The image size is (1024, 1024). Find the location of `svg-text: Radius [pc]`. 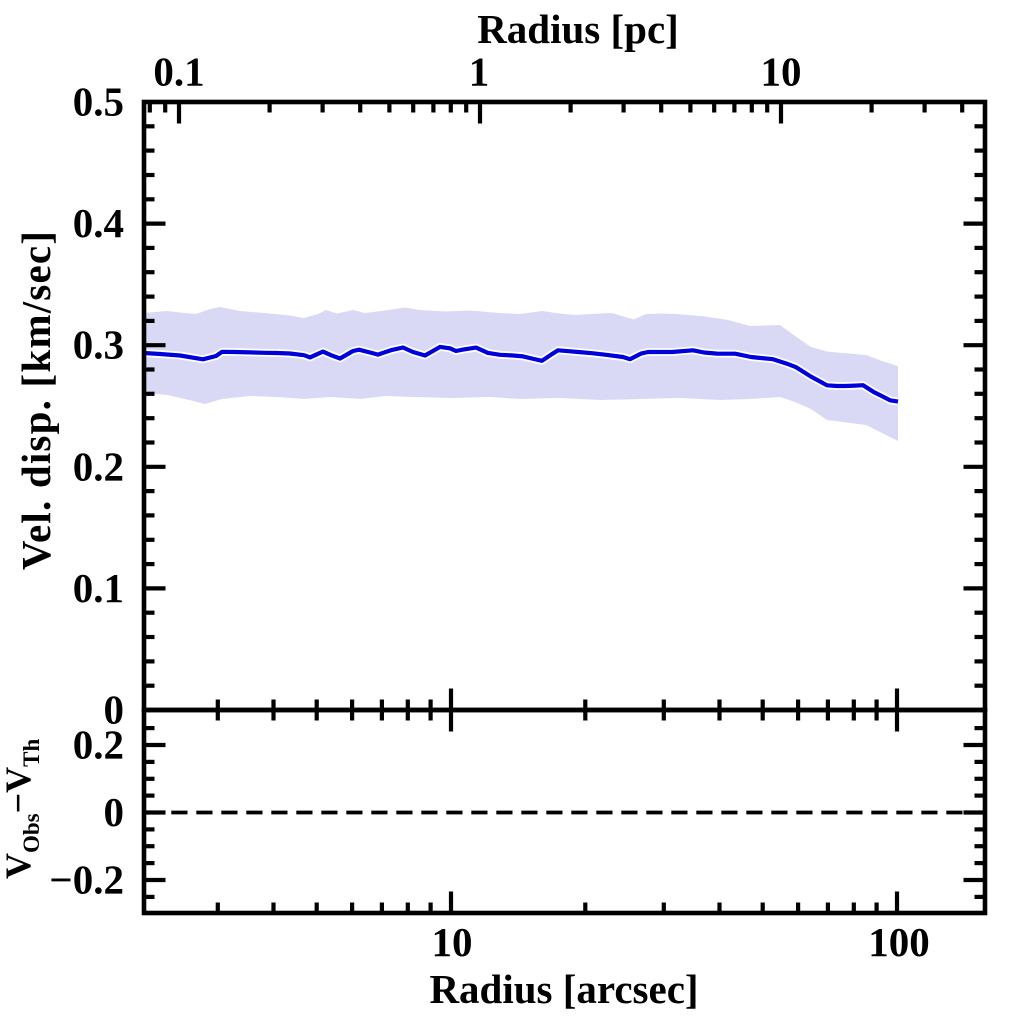

svg-text: Radius [pc] is located at coordinates (578, 29).